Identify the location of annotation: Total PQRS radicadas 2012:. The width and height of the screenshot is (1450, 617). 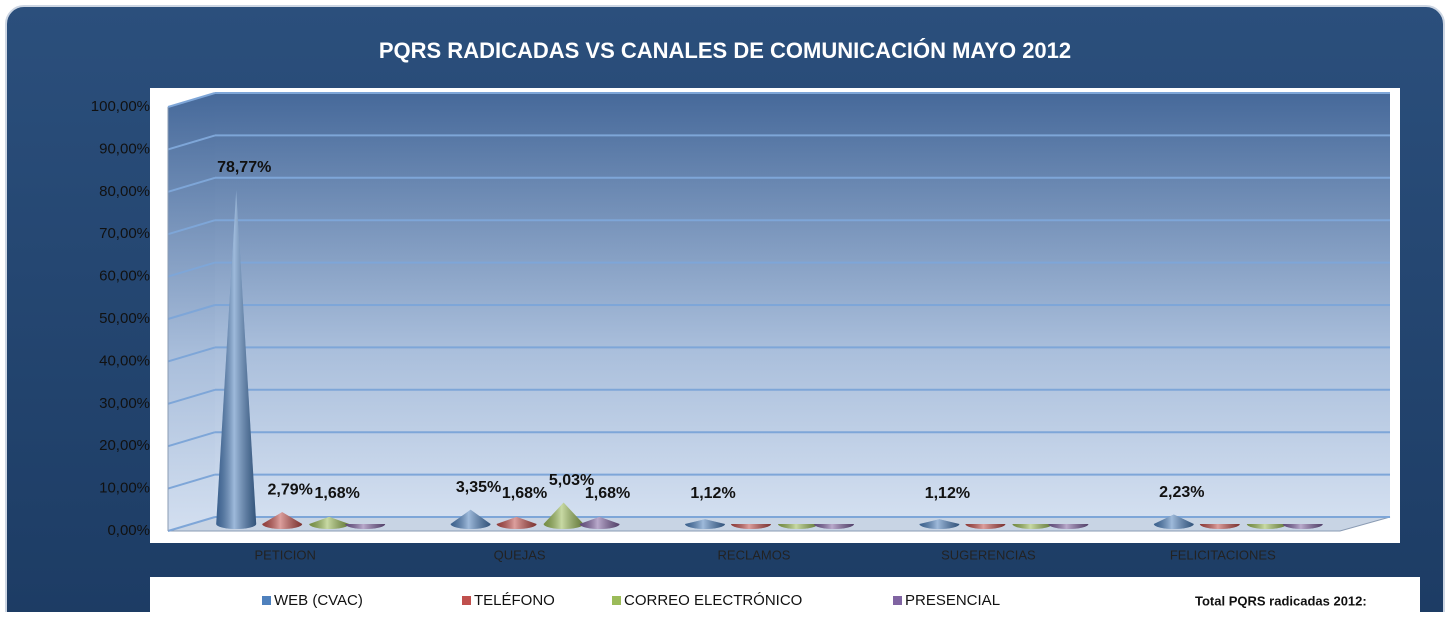
(1281, 600).